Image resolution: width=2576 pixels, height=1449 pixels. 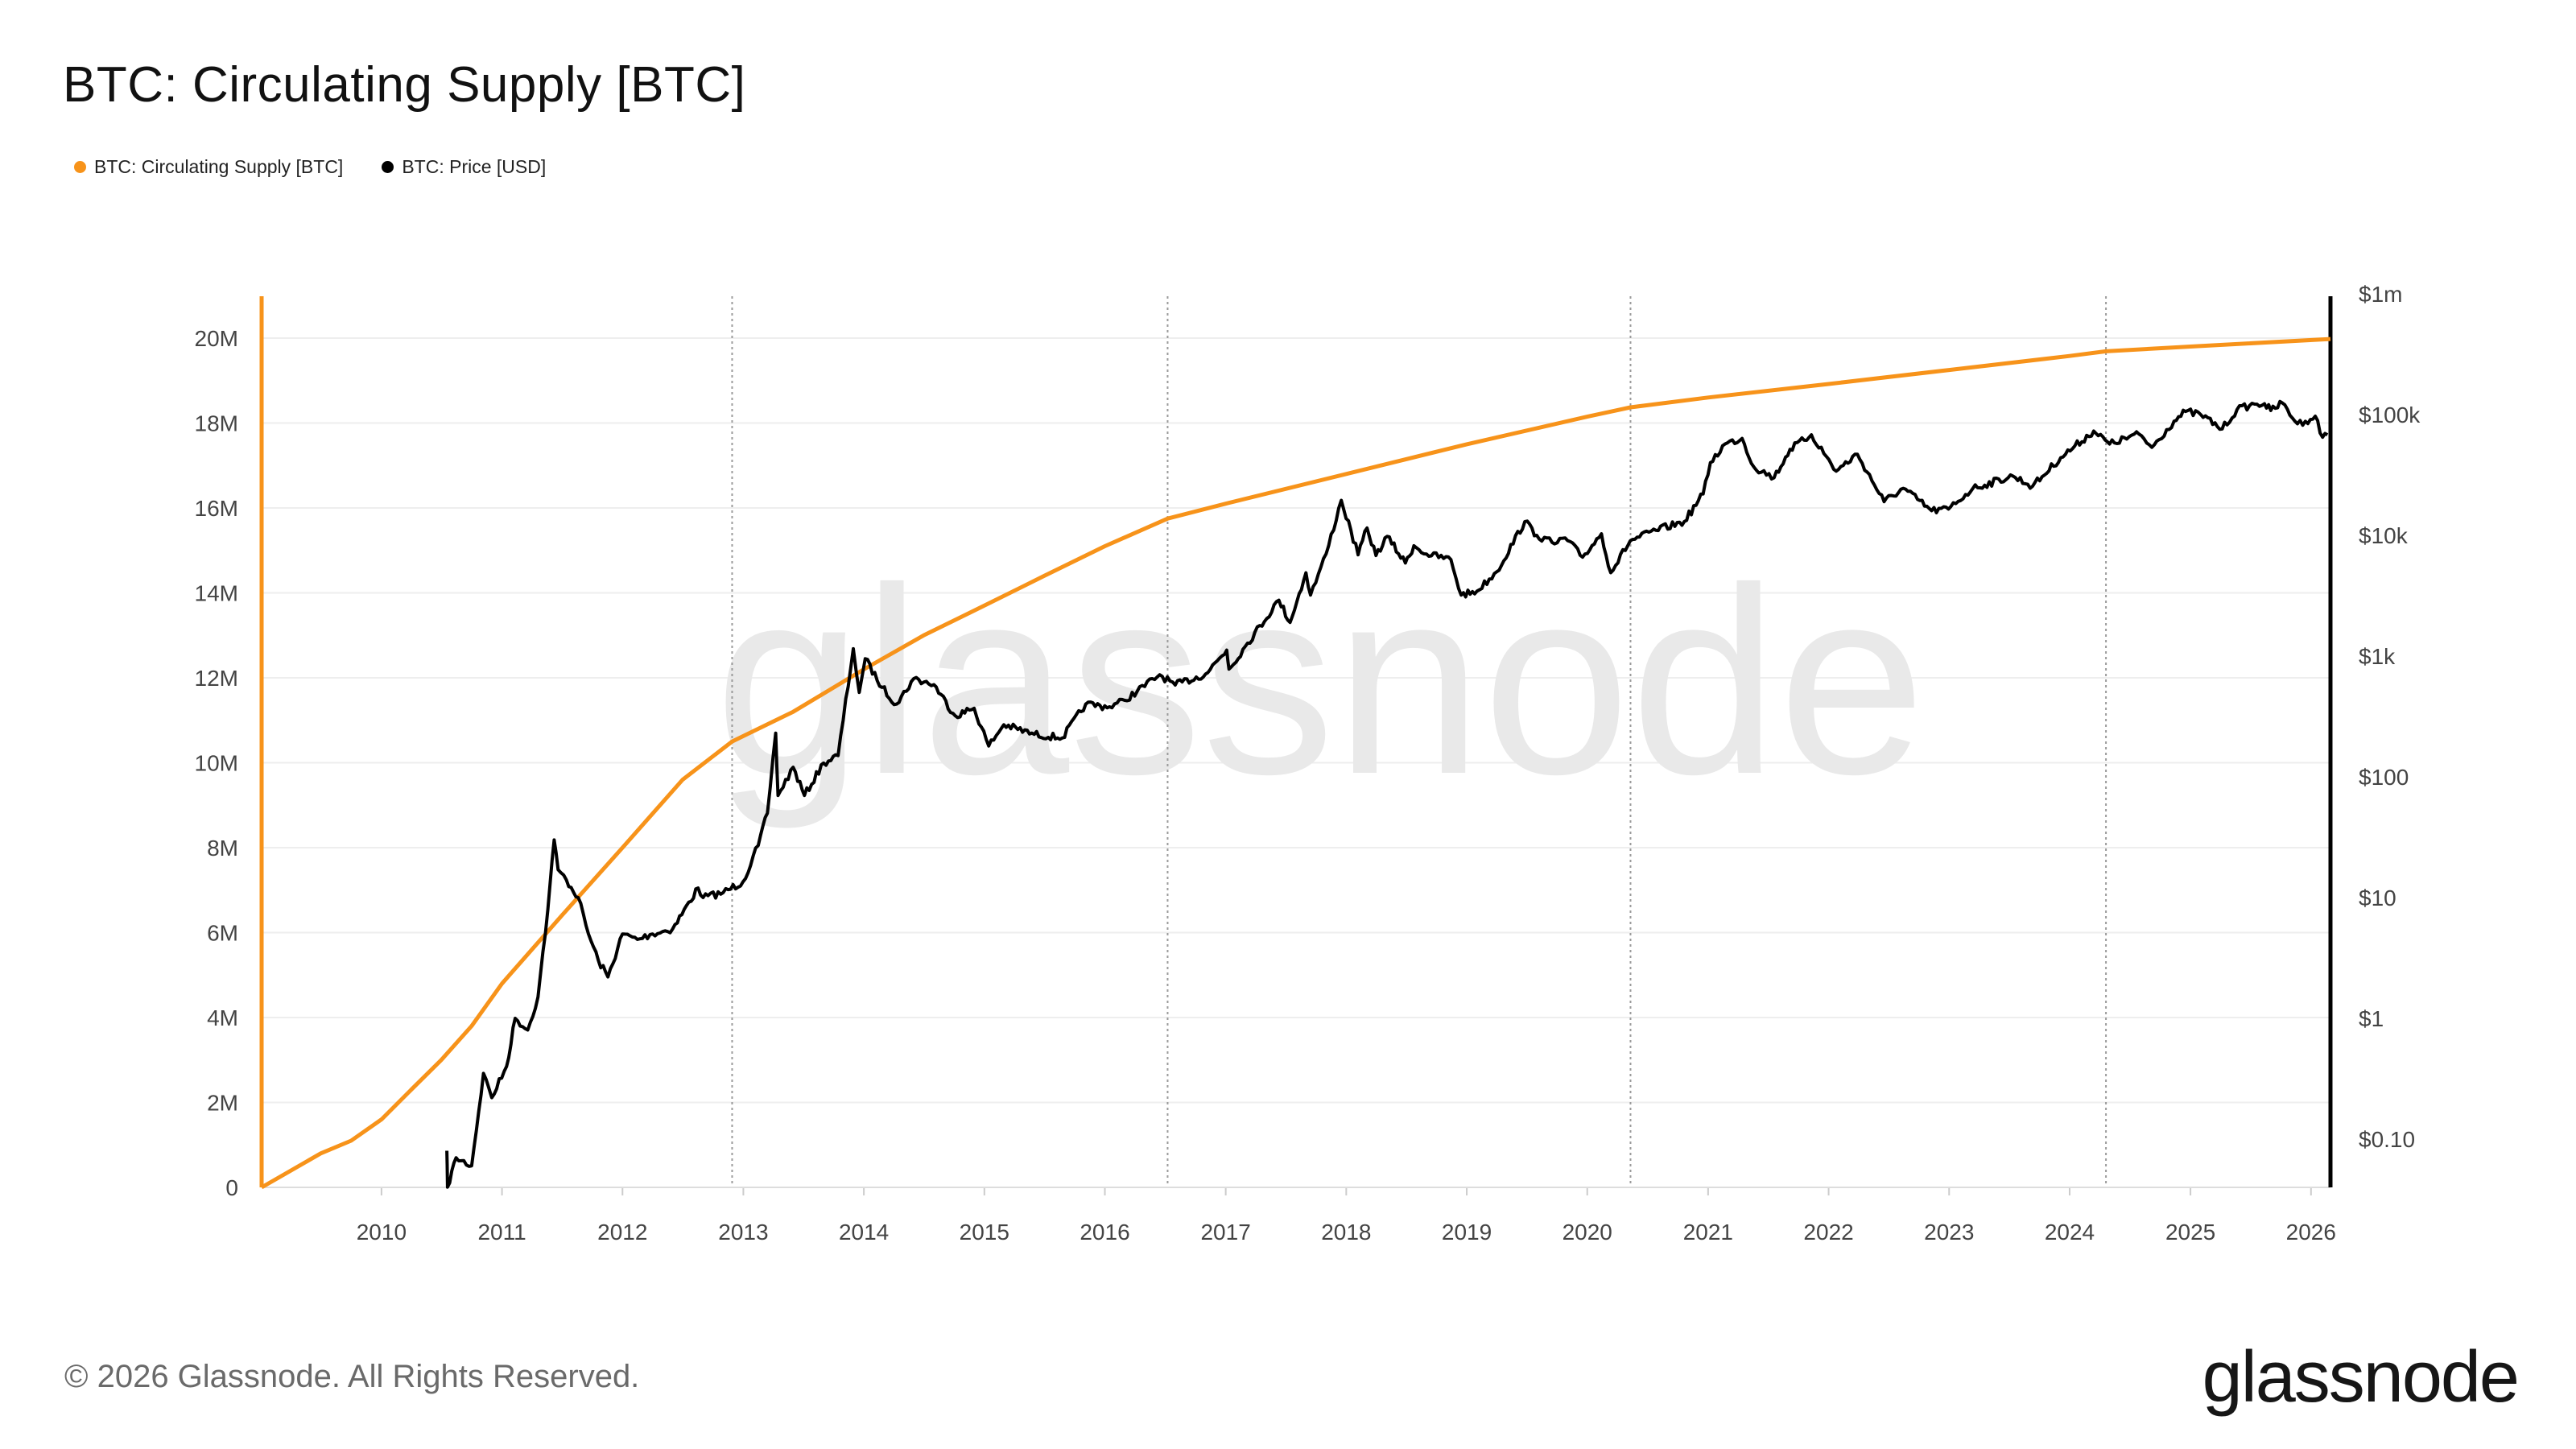 What do you see at coordinates (2377, 656) in the screenshot?
I see `y-right-tick-label: $1k` at bounding box center [2377, 656].